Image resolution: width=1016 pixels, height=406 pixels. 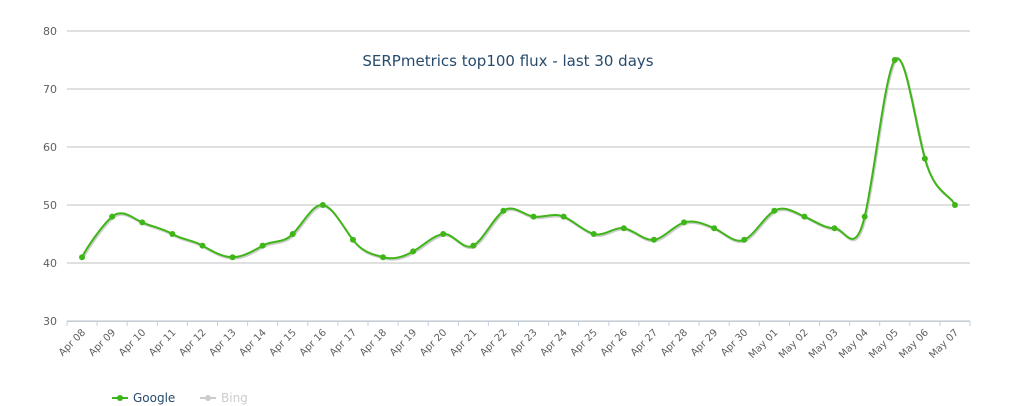 What do you see at coordinates (674, 342) in the screenshot?
I see `x-tick-label: Apr 28` at bounding box center [674, 342].